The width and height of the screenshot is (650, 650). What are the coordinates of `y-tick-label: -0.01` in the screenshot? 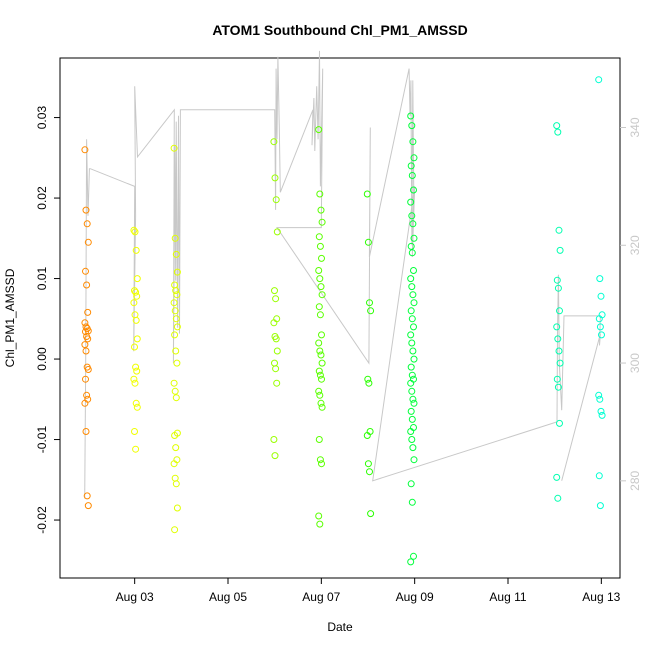 It's located at (42, 440).